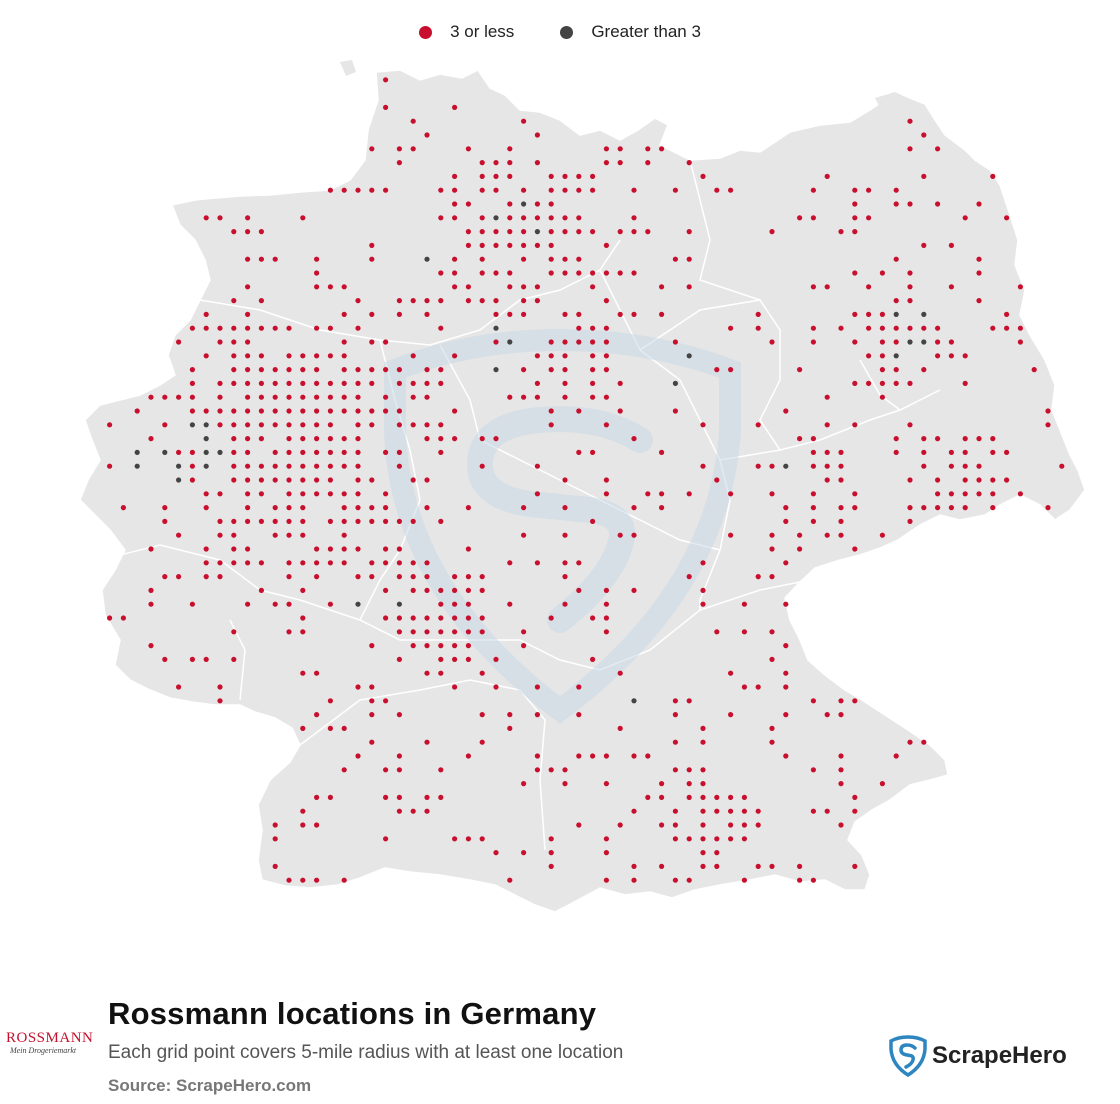 This screenshot has width=1120, height=1104. Describe the element at coordinates (646, 31) in the screenshot. I see `legend-label-high: Greater than 3` at that location.